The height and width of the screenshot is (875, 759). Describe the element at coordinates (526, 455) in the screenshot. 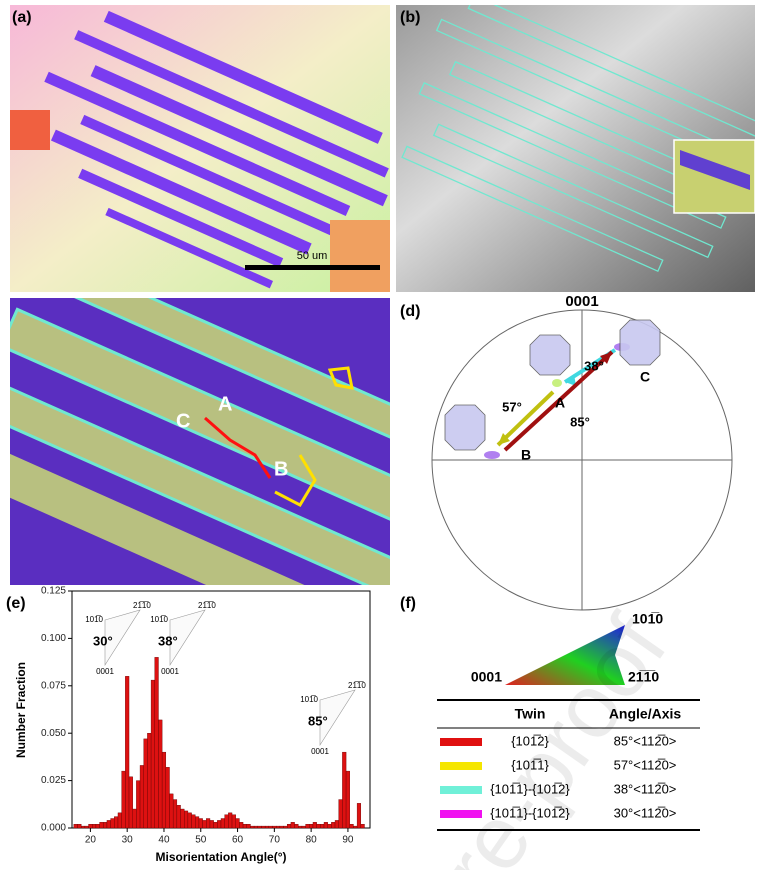

I see `point-label: B` at that location.